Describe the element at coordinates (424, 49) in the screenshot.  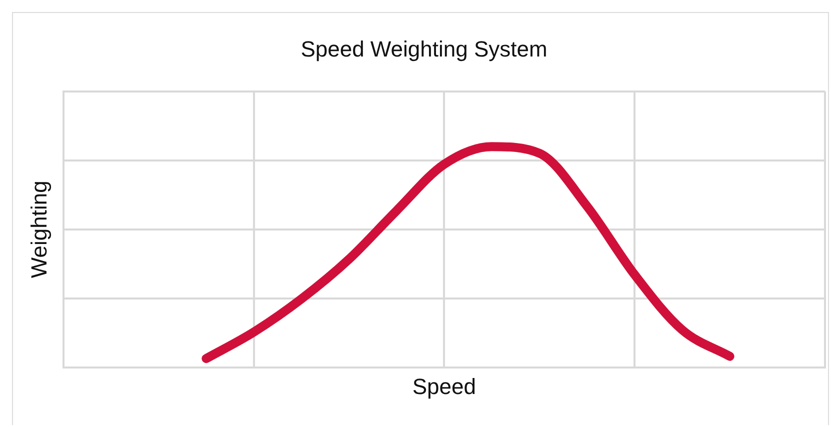
I see `chart-title: Speed Weighting System` at that location.